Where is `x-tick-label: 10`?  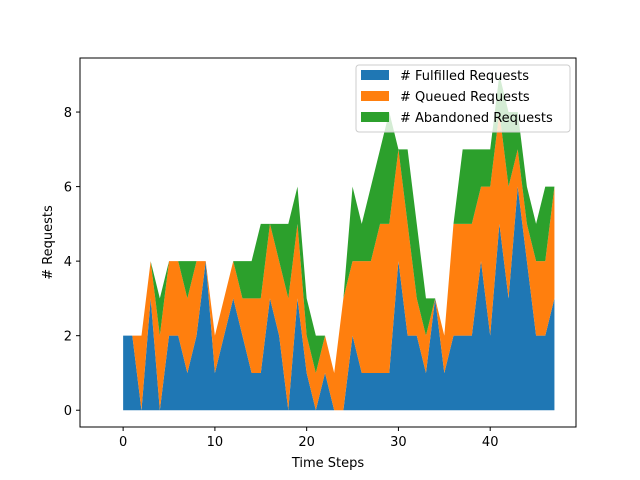 x-tick-label: 10 is located at coordinates (215, 442).